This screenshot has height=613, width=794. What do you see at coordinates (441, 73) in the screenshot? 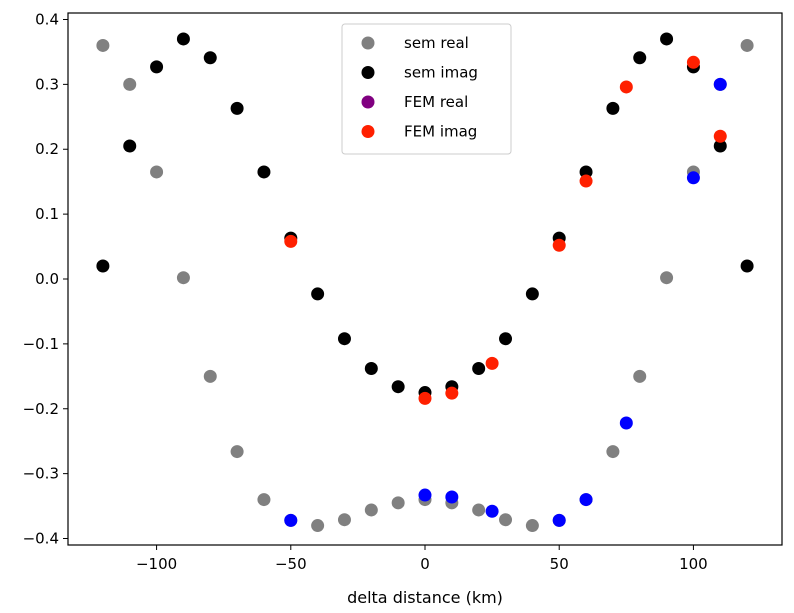
I see `legend-label: sem imag` at bounding box center [441, 73].